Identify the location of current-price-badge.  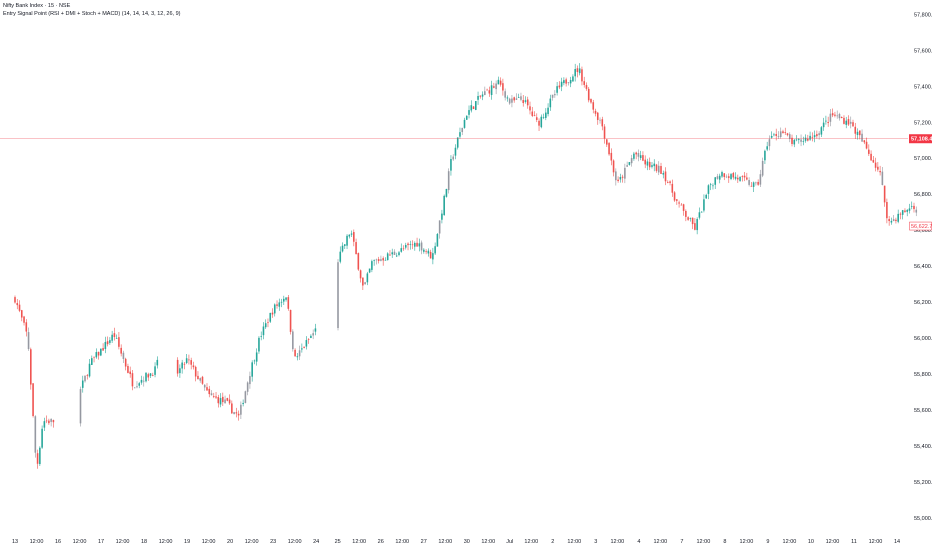
(920, 139).